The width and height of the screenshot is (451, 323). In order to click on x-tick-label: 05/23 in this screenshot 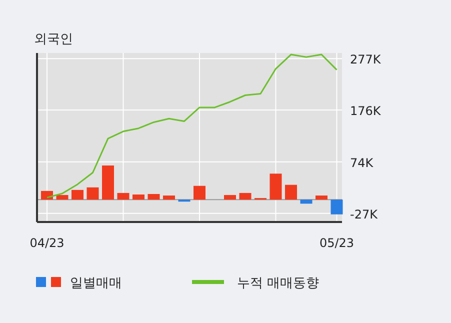, I will do `click(336, 243)`.